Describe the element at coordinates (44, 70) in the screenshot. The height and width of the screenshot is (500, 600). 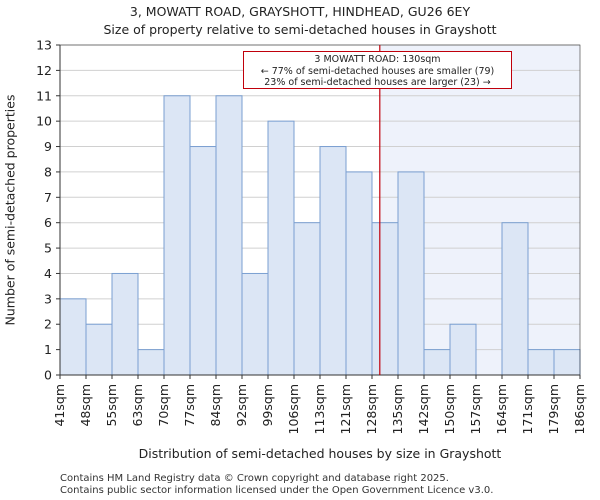
I see `y-tick-label: 12` at that location.